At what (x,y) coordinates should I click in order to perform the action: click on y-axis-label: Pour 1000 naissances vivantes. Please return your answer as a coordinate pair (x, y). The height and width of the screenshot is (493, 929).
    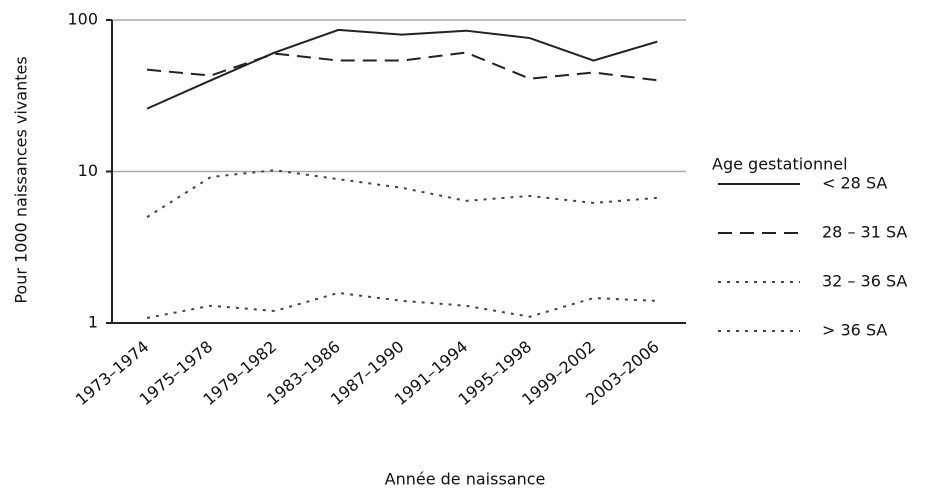
    Looking at the image, I should click on (21, 179).